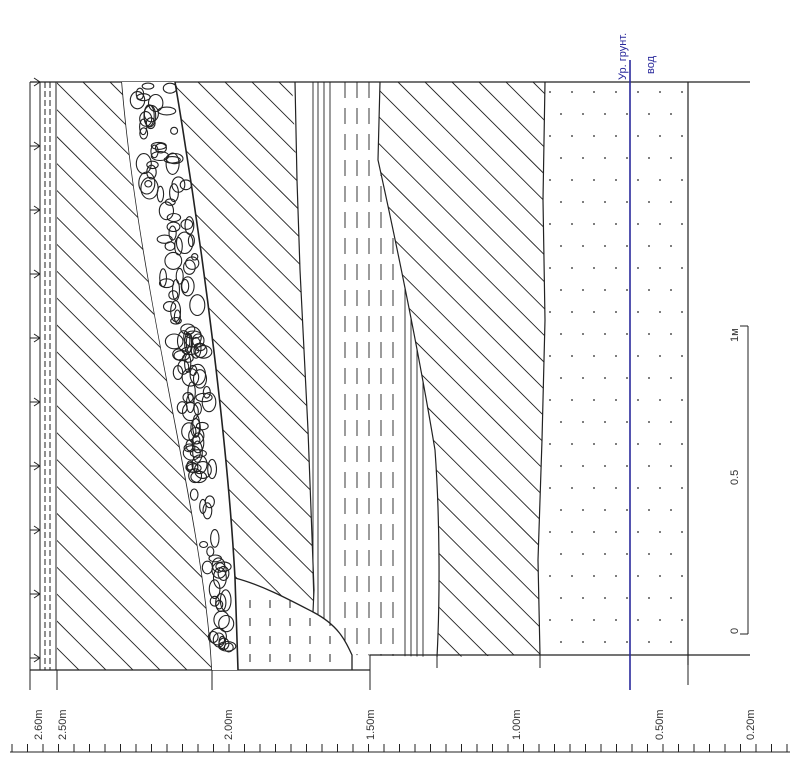 Image resolution: width=799 pixels, height=765 pixels. I want to click on sand-layer, so click(616, 367).